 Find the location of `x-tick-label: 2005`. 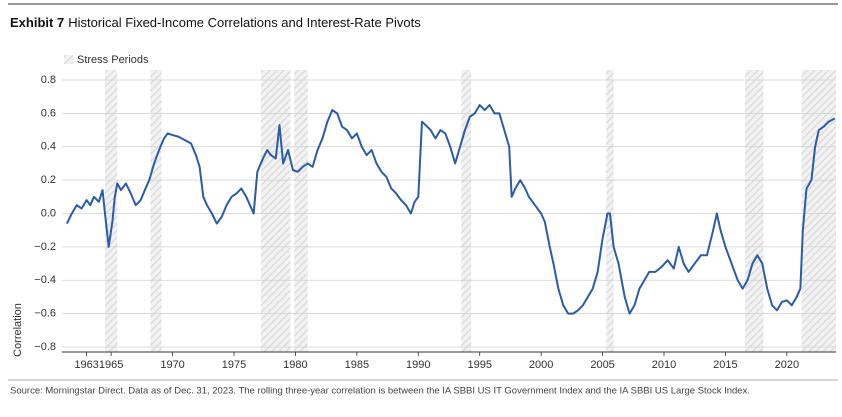

x-tick-label: 2005 is located at coordinates (602, 365).